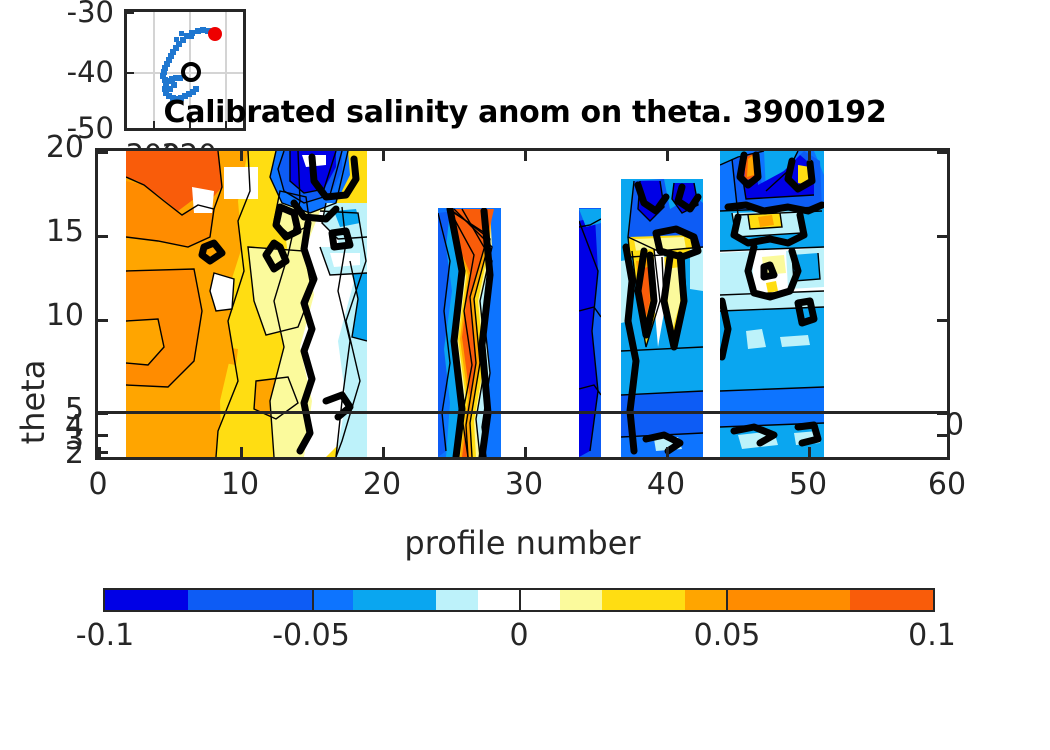 This screenshot has width=1050, height=750. Describe the element at coordinates (90, 72) in the screenshot. I see `inset-ytick-label: -40` at that location.